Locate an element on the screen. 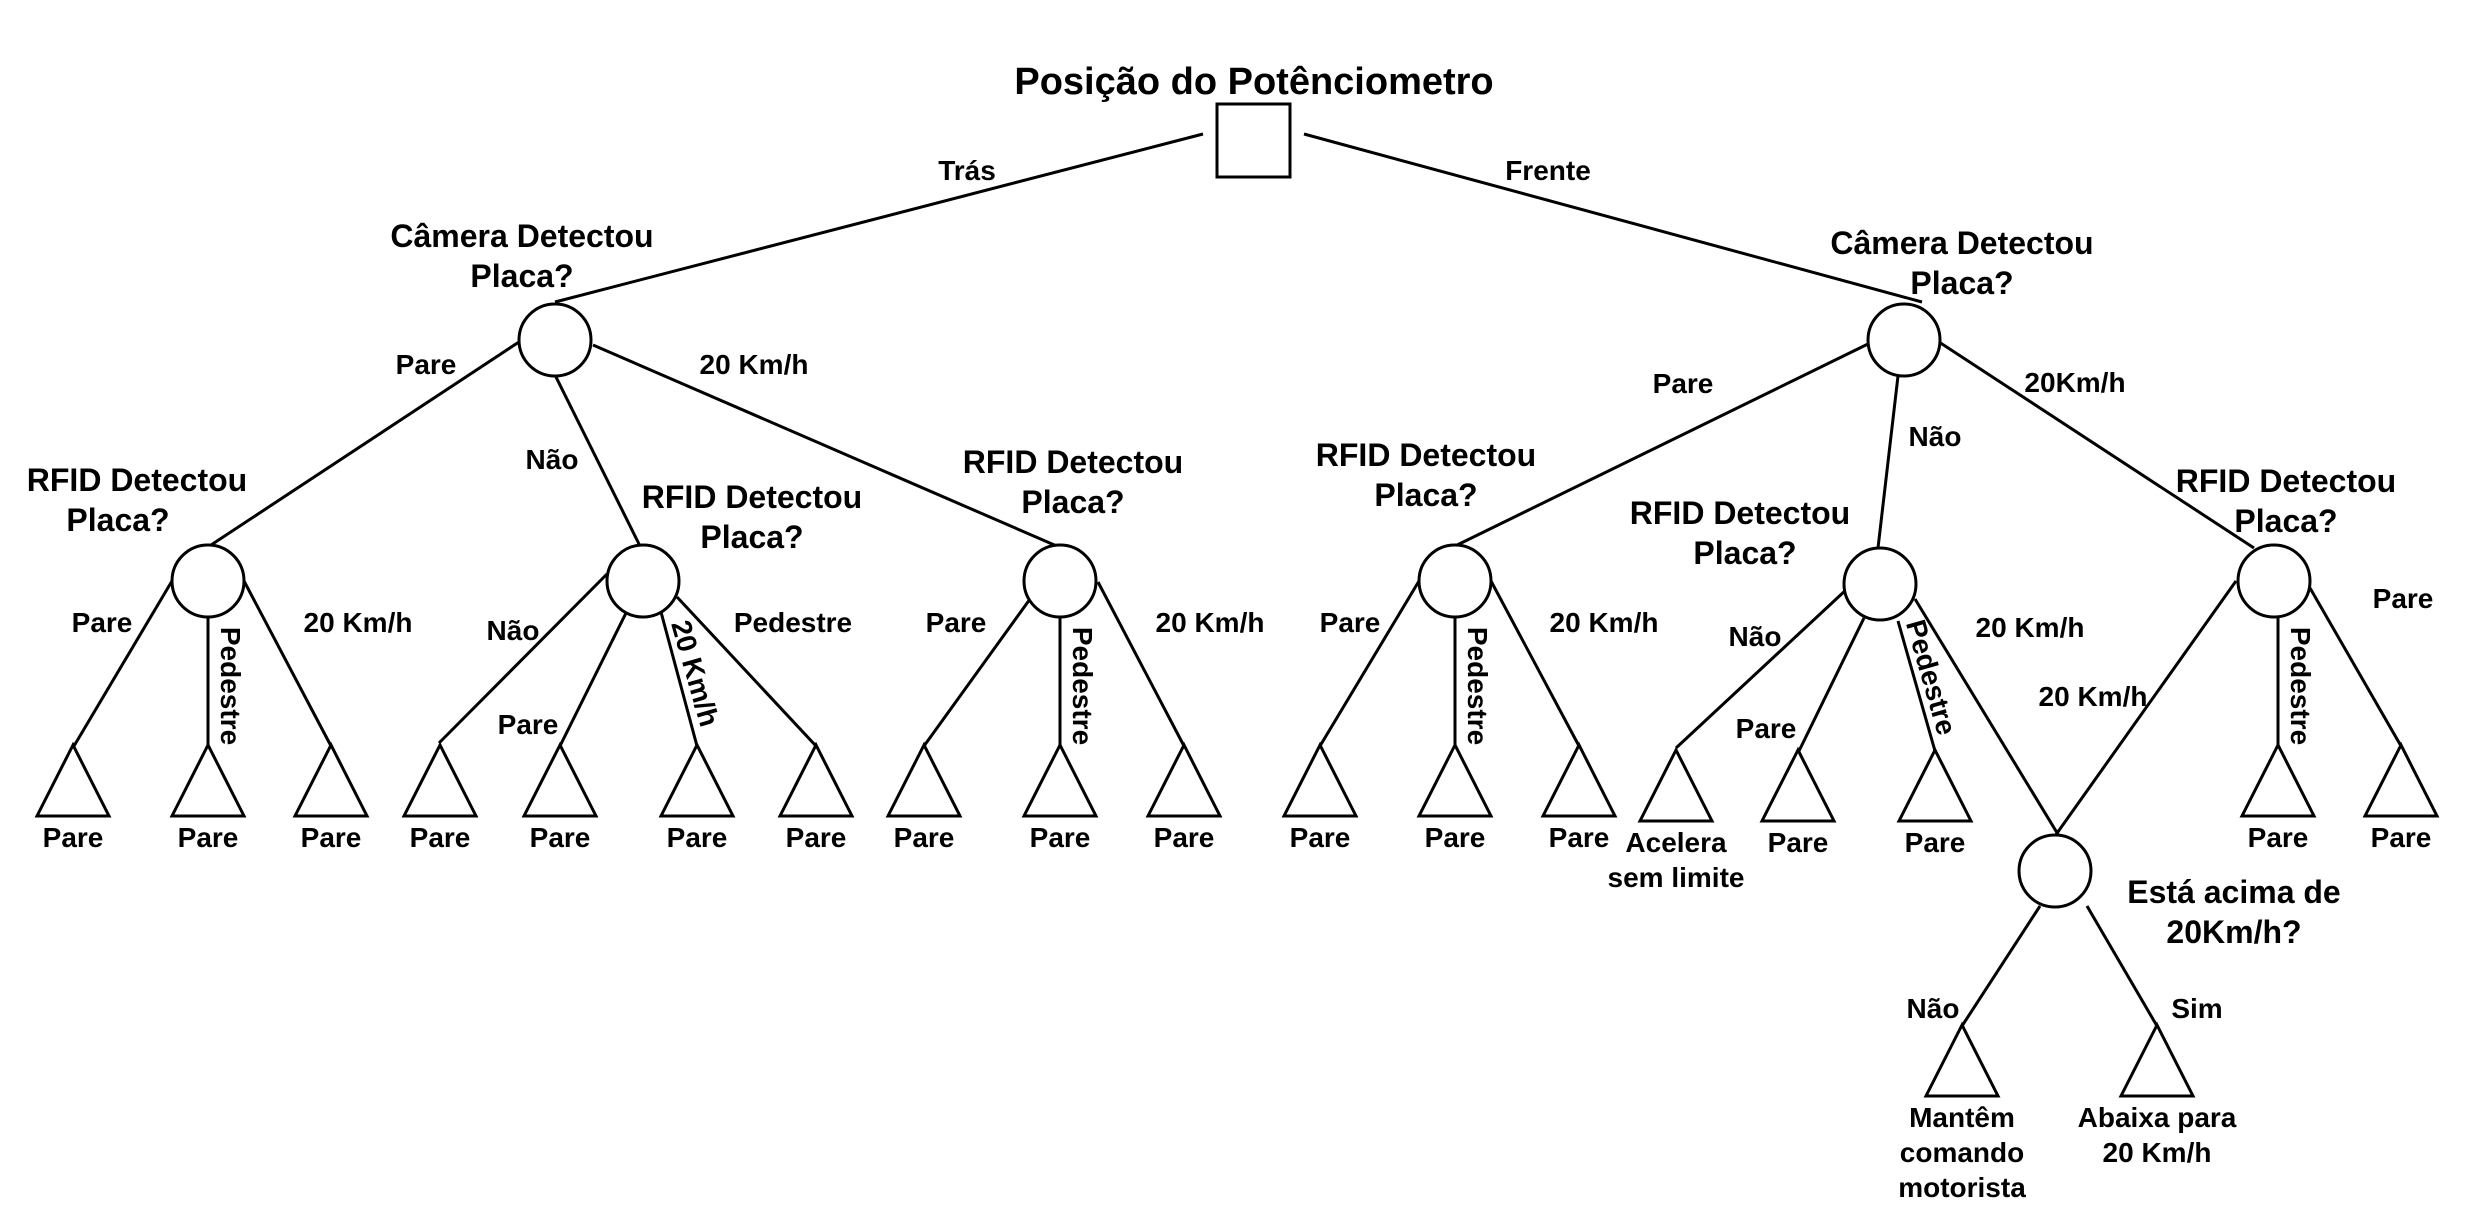  leaf-6-label: Pare is located at coordinates (697, 837).